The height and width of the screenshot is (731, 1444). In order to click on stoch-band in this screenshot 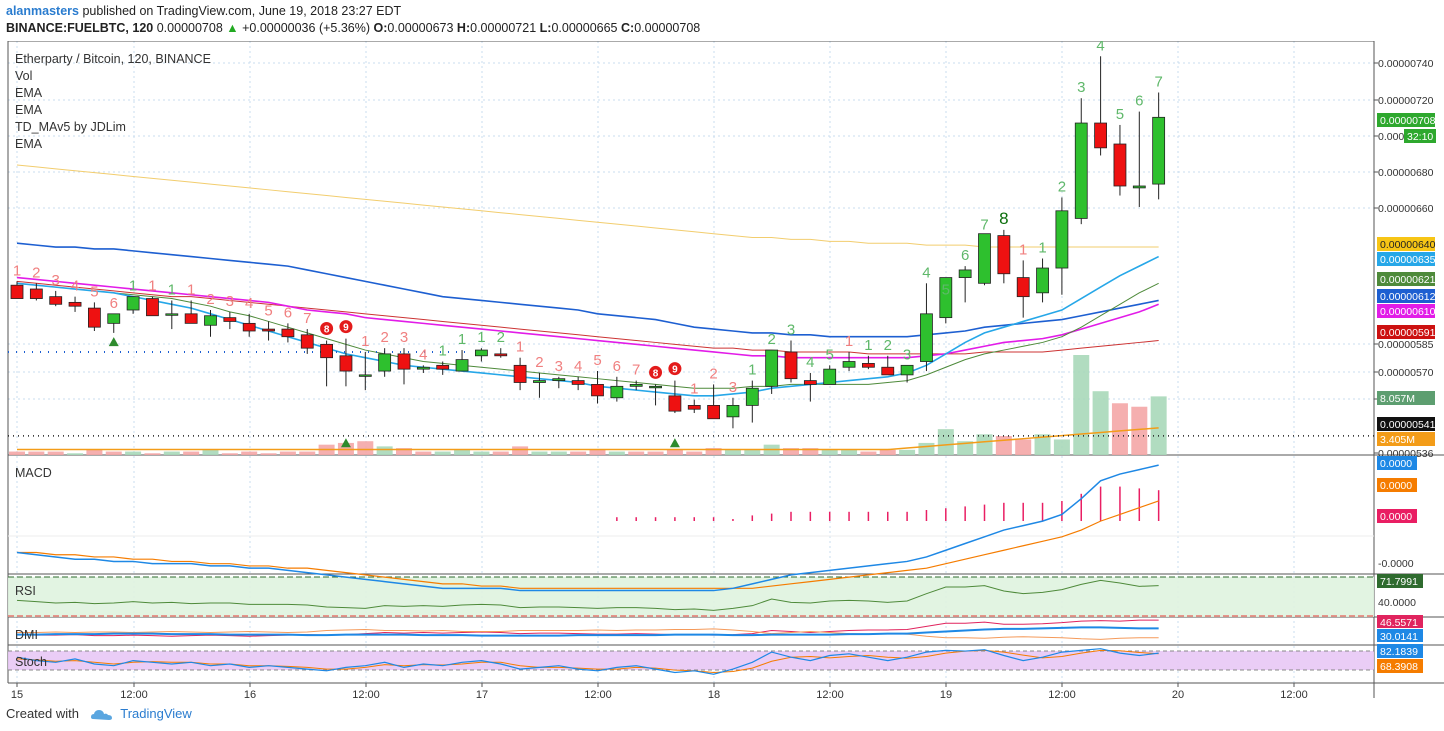, I will do `click(691, 660)`.